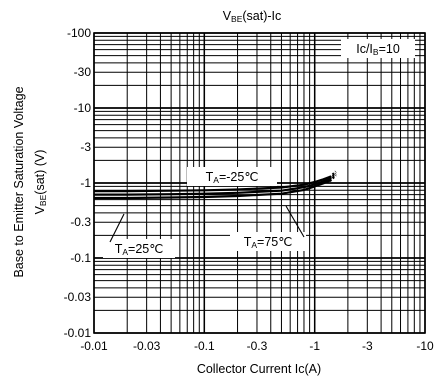  What do you see at coordinates (259, 369) in the screenshot?
I see `x-axis-label: Collector Current Ic(A)` at bounding box center [259, 369].